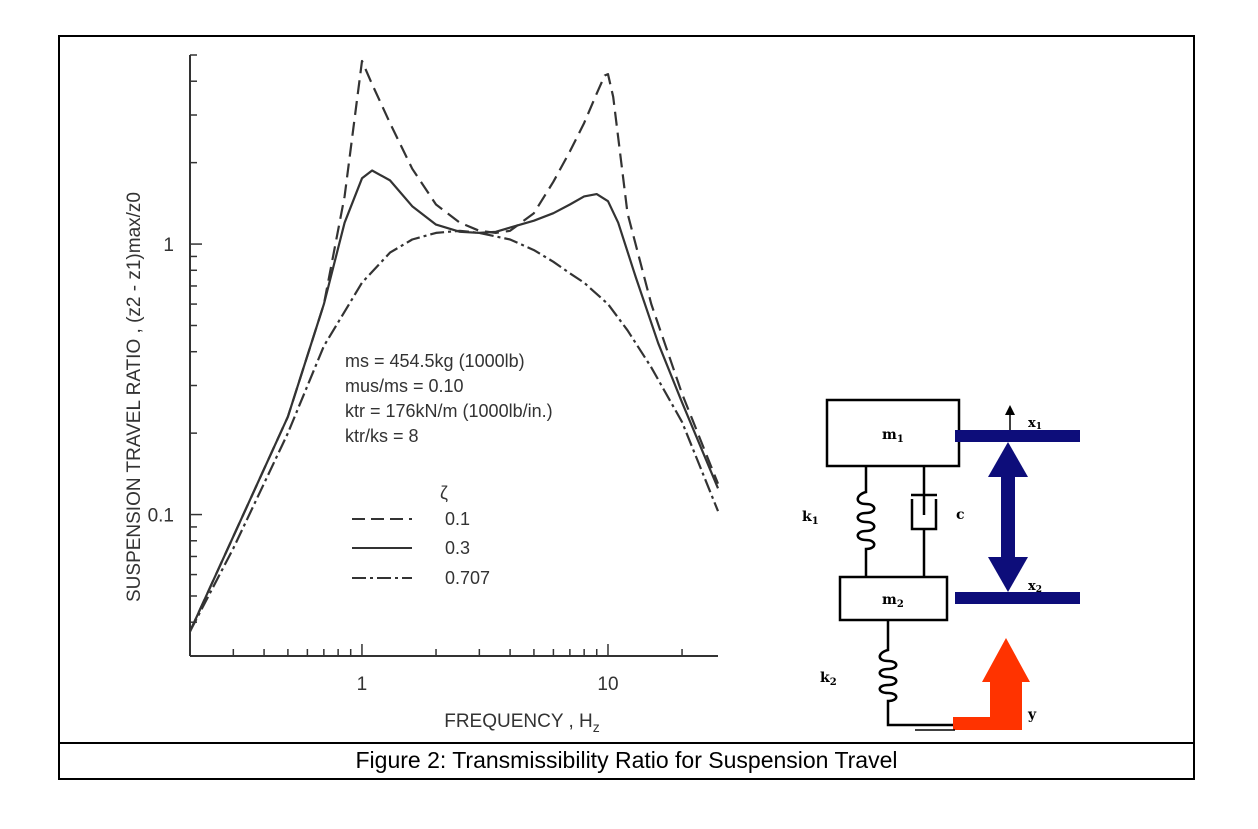 This screenshot has height=829, width=1258. I want to click on x2-reference-bar, so click(1017, 598).